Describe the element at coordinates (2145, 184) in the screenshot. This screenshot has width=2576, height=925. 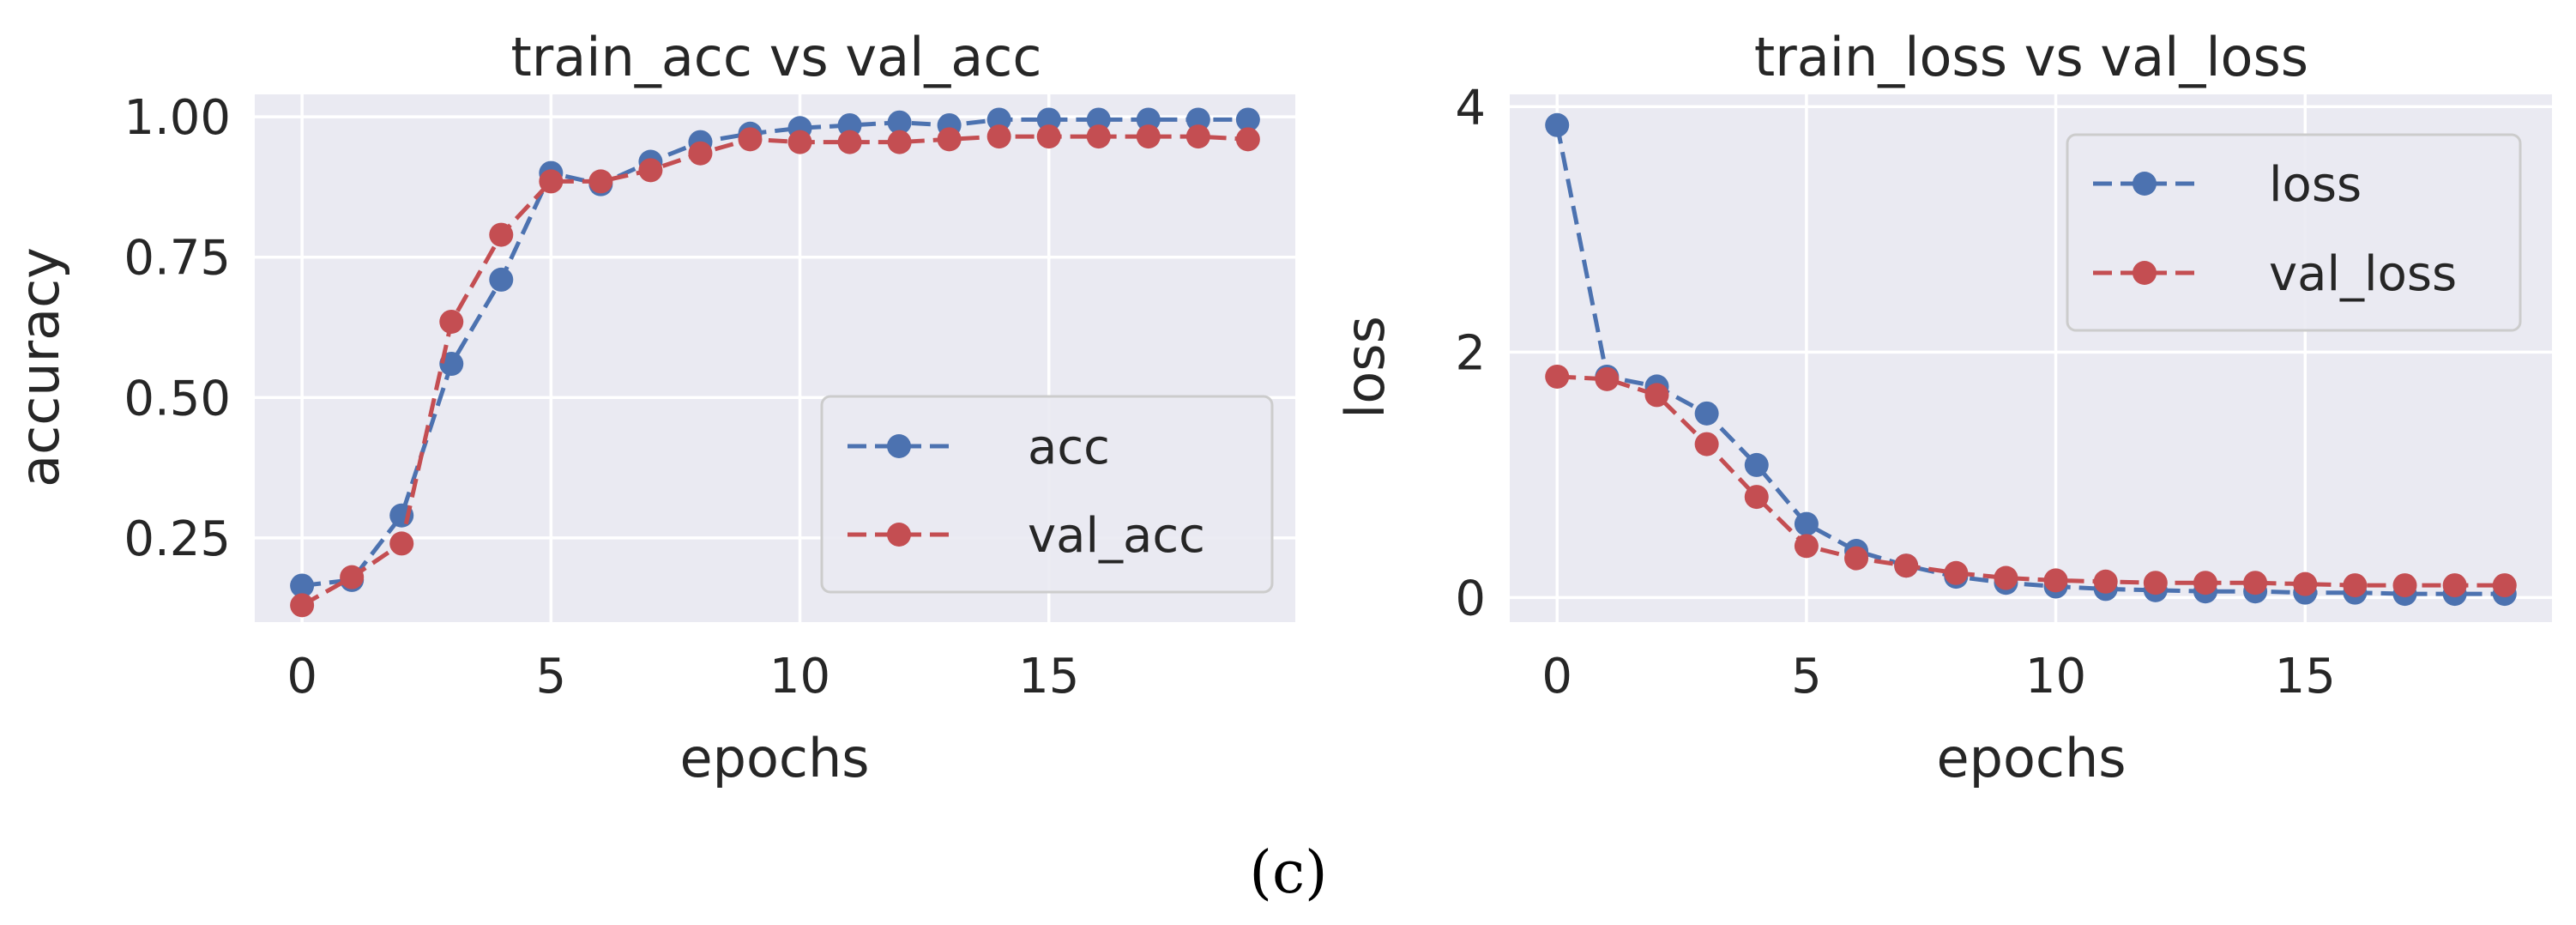
I see `legend-marker-loss` at that location.